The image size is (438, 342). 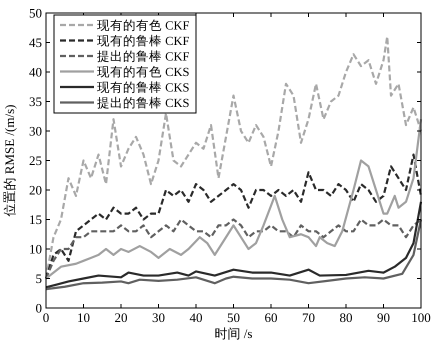 I want to click on y-tick-label: 10, so click(x=35, y=249).